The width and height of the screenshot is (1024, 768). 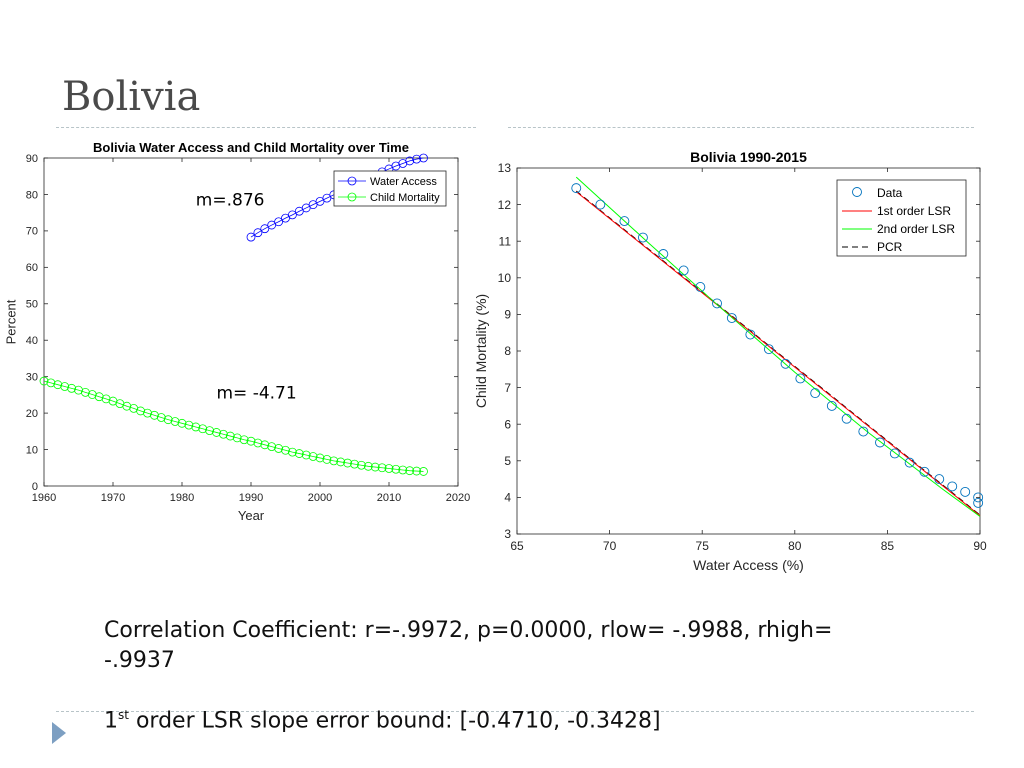 What do you see at coordinates (389, 498) in the screenshot?
I see `x-tick-label: 2010` at bounding box center [389, 498].